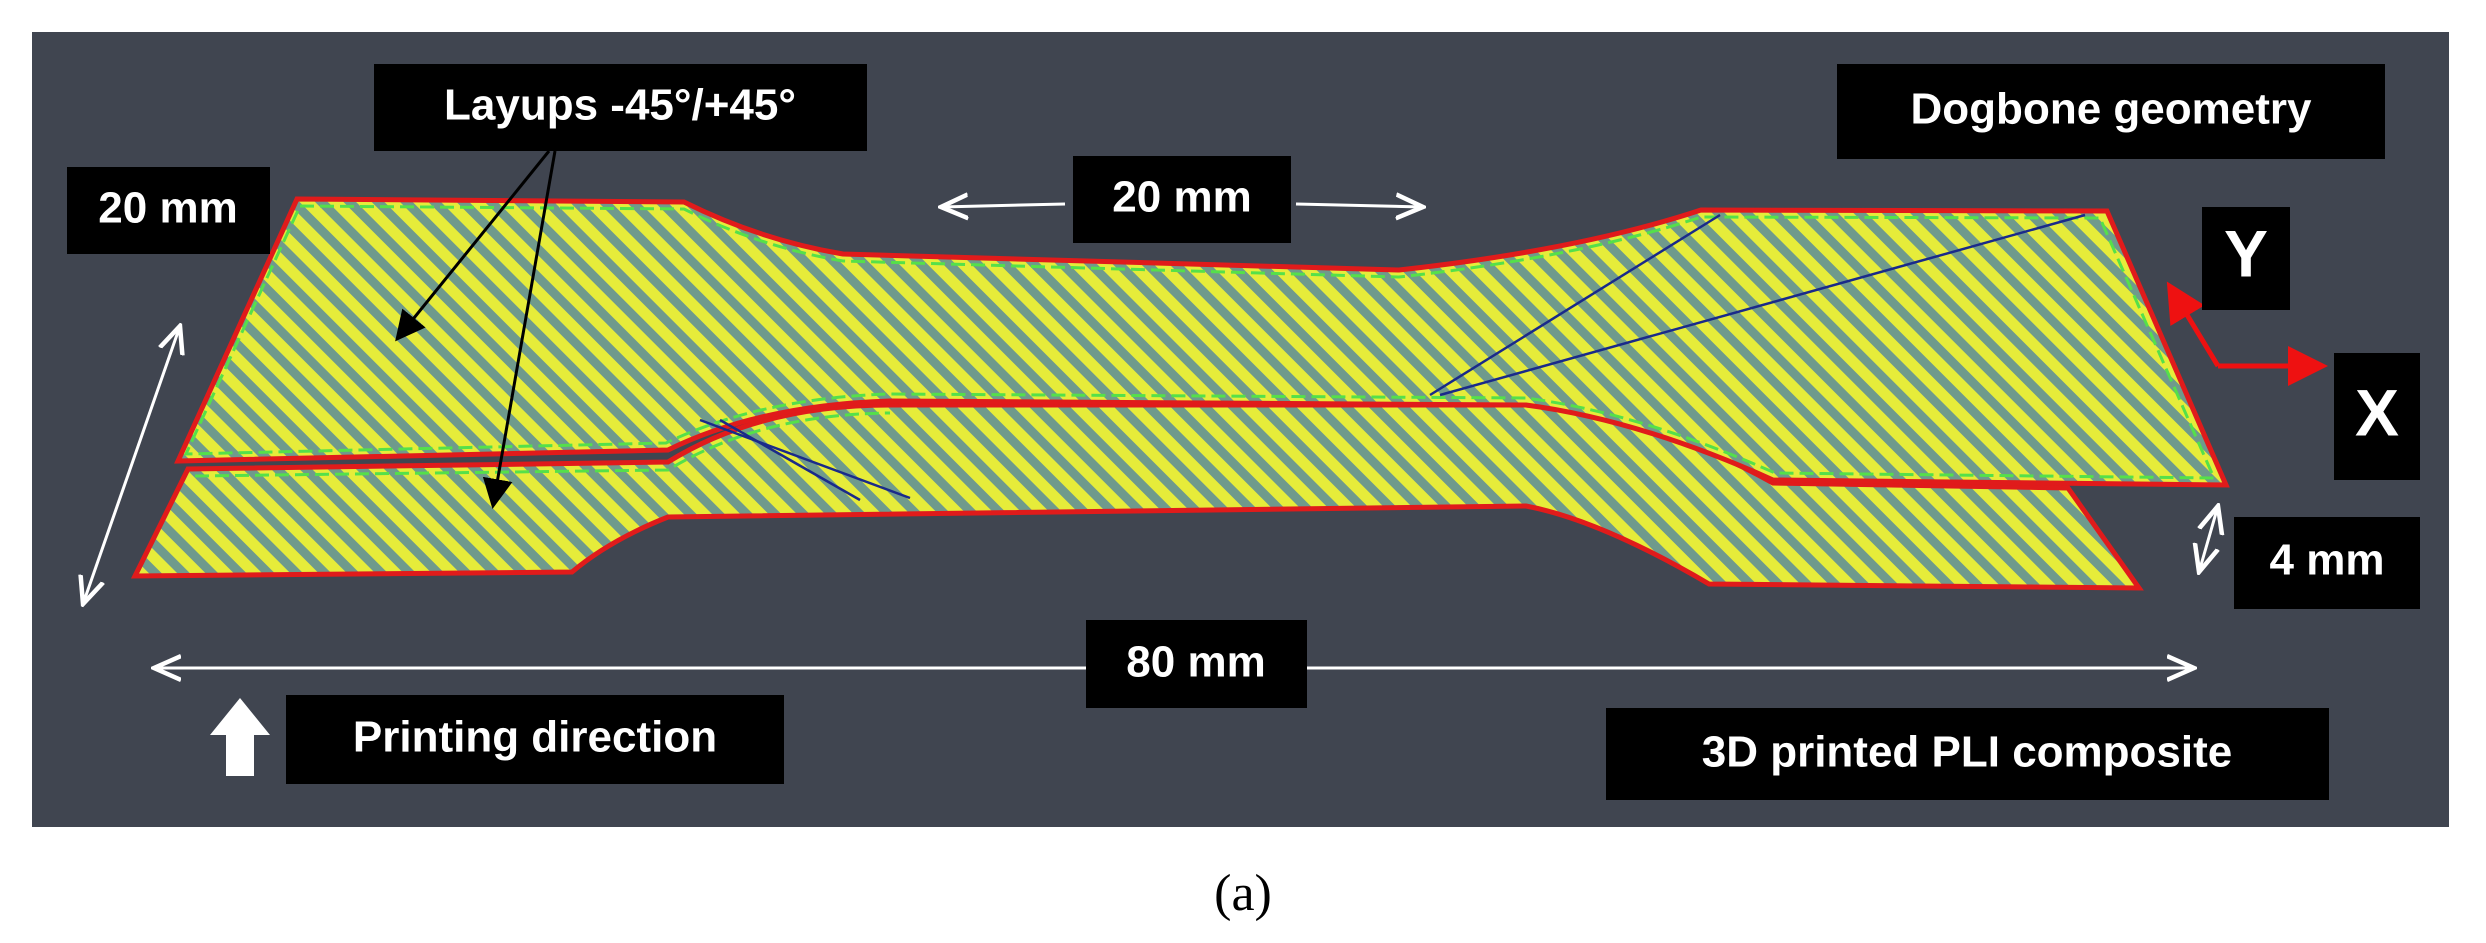 This screenshot has width=2486, height=943. I want to click on label: 3D printed PLI composite, so click(1967, 752).